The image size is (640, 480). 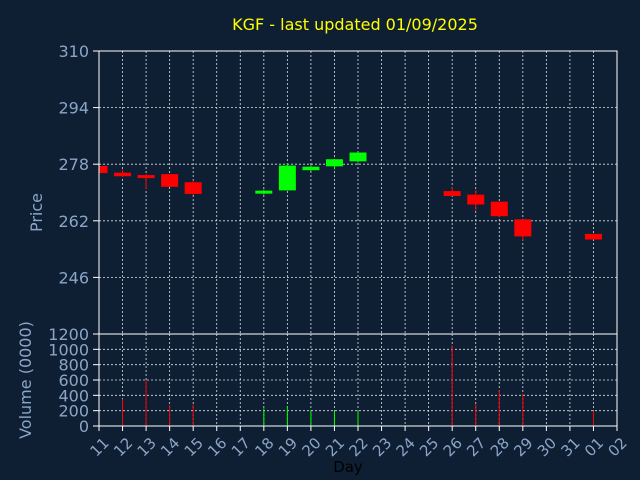 What do you see at coordinates (311, 447) in the screenshot?
I see `day-tick-label: 20` at bounding box center [311, 447].